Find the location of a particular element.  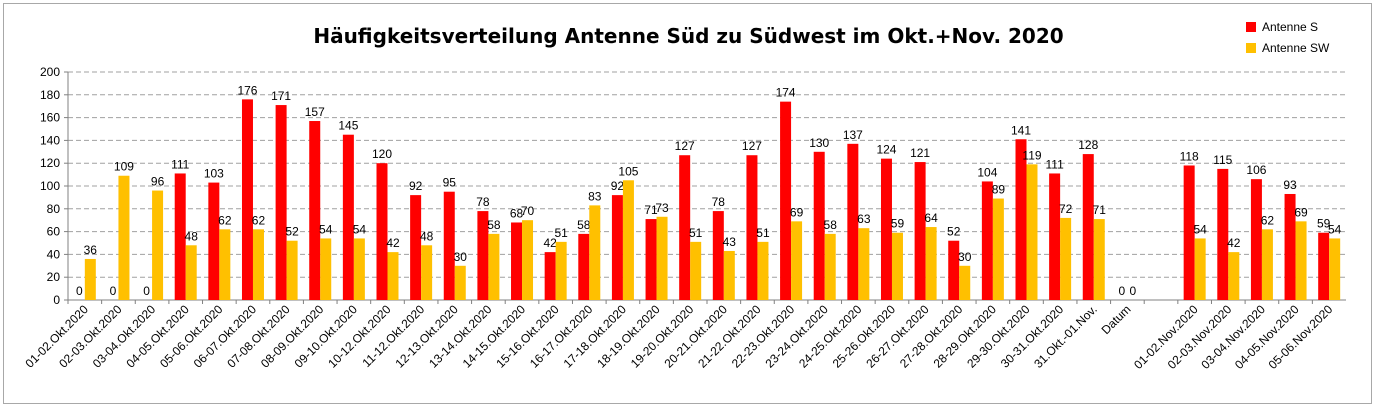

legend: Antenne S Antenne SW is located at coordinates (1287, 37).